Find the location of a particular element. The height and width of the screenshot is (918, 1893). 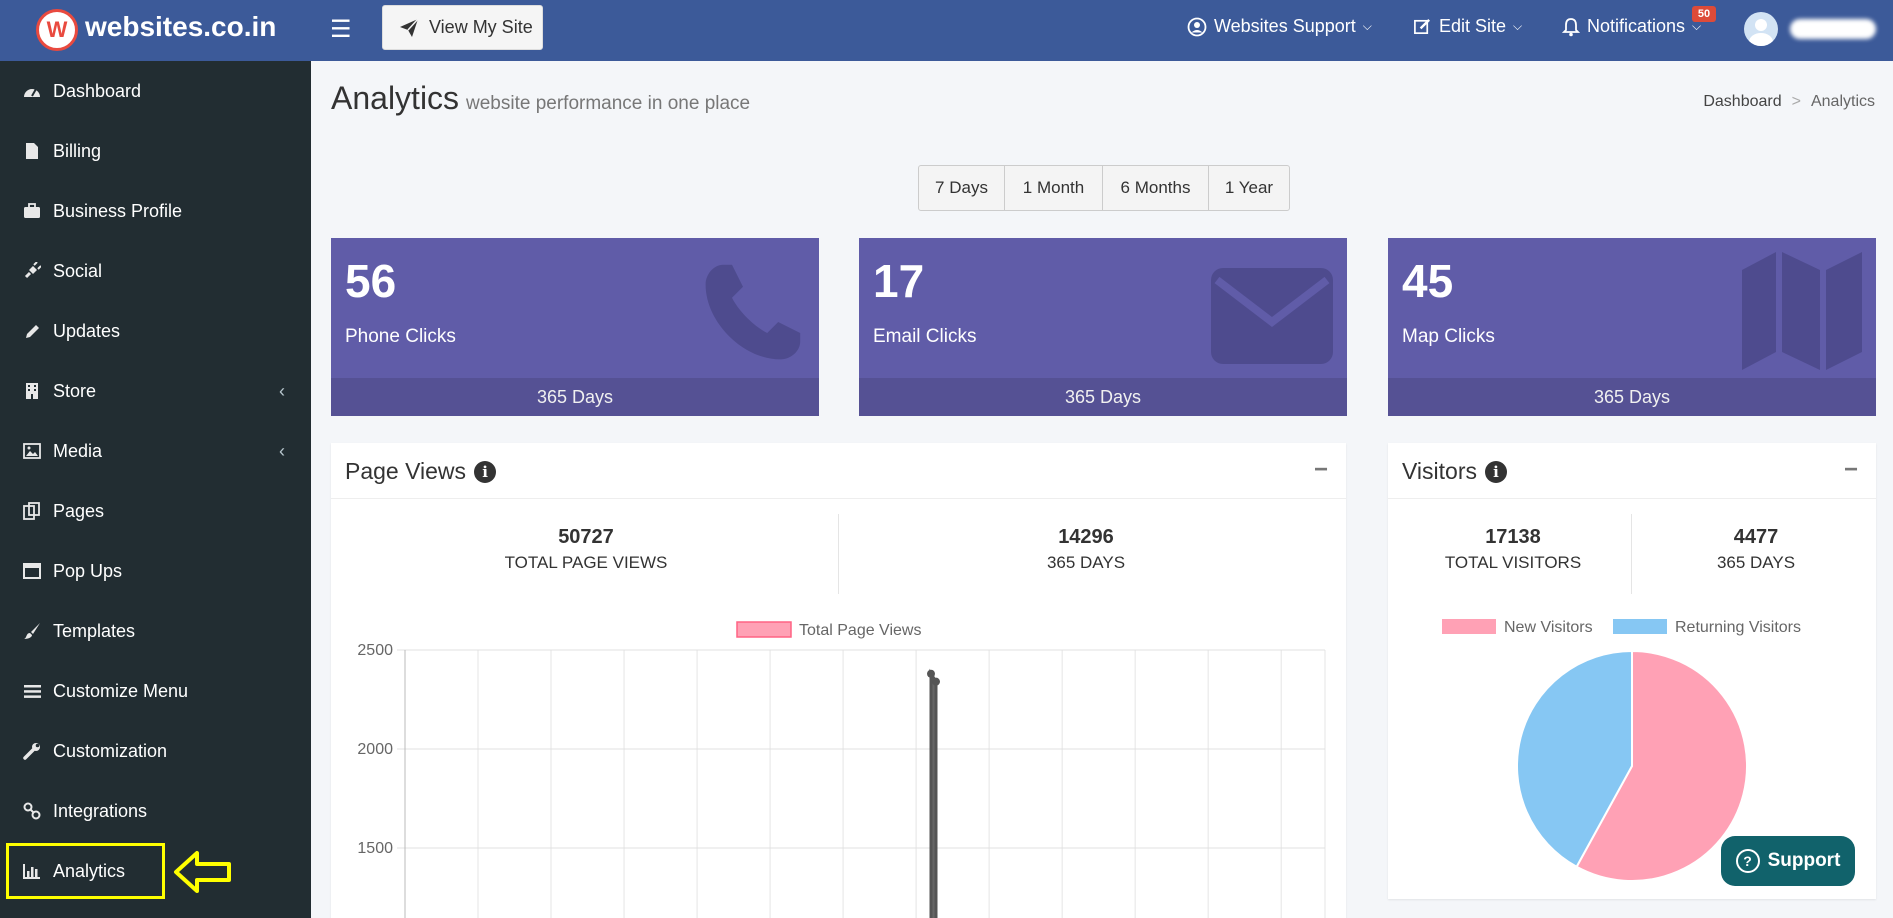

visitors-pie-chart: New Visitors Returning Visitors is located at coordinates (1621, 750).